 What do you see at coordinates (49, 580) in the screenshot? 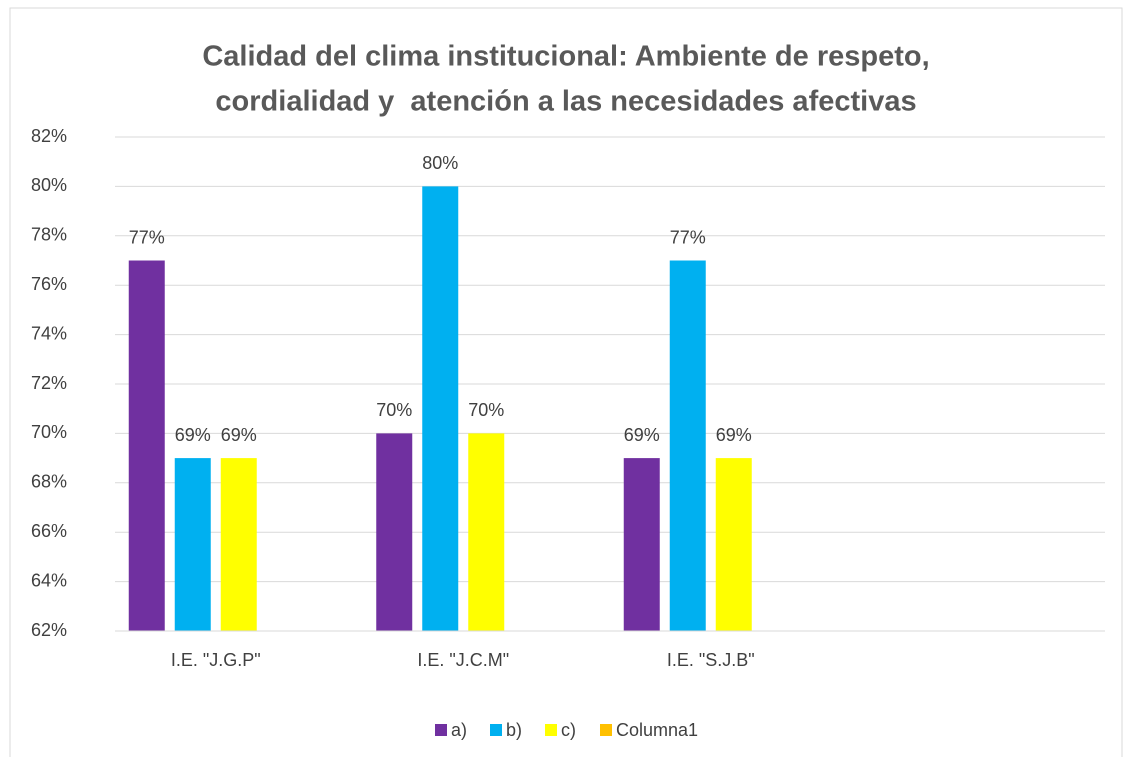
I see `y-tick-label: 64%` at bounding box center [49, 580].